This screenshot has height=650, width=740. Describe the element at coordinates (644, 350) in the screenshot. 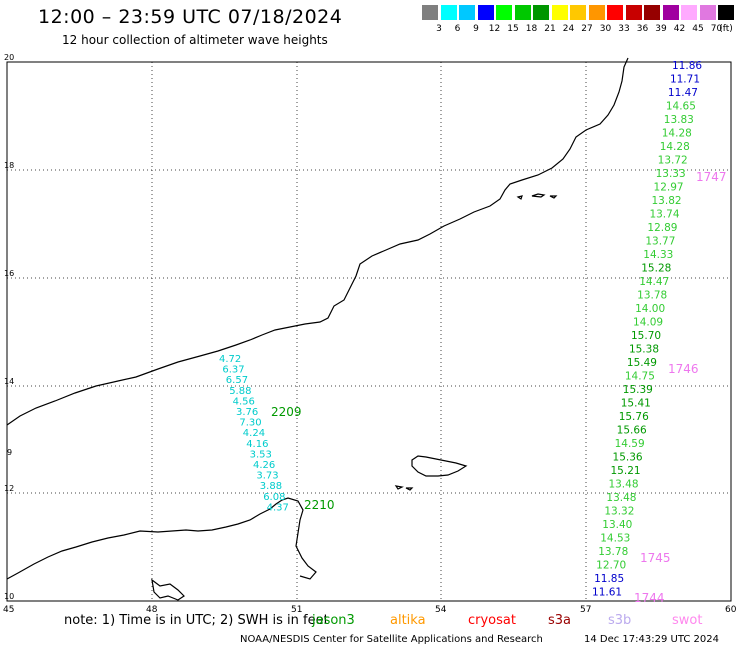

I see `wave-height-label: 15.38` at that location.